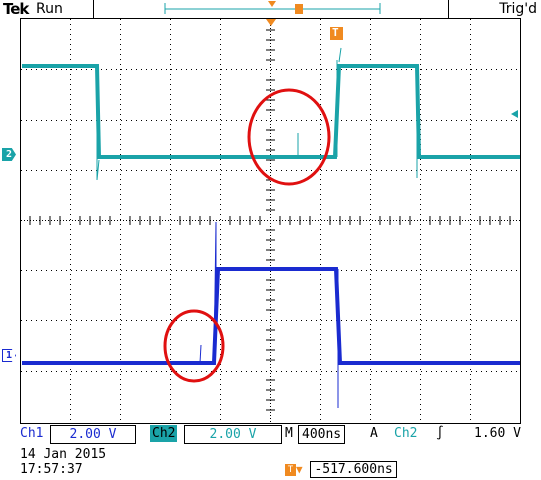 This screenshot has height=480, width=541. Describe the element at coordinates (51, 469) in the screenshot. I see `time: 17:57:37` at that location.